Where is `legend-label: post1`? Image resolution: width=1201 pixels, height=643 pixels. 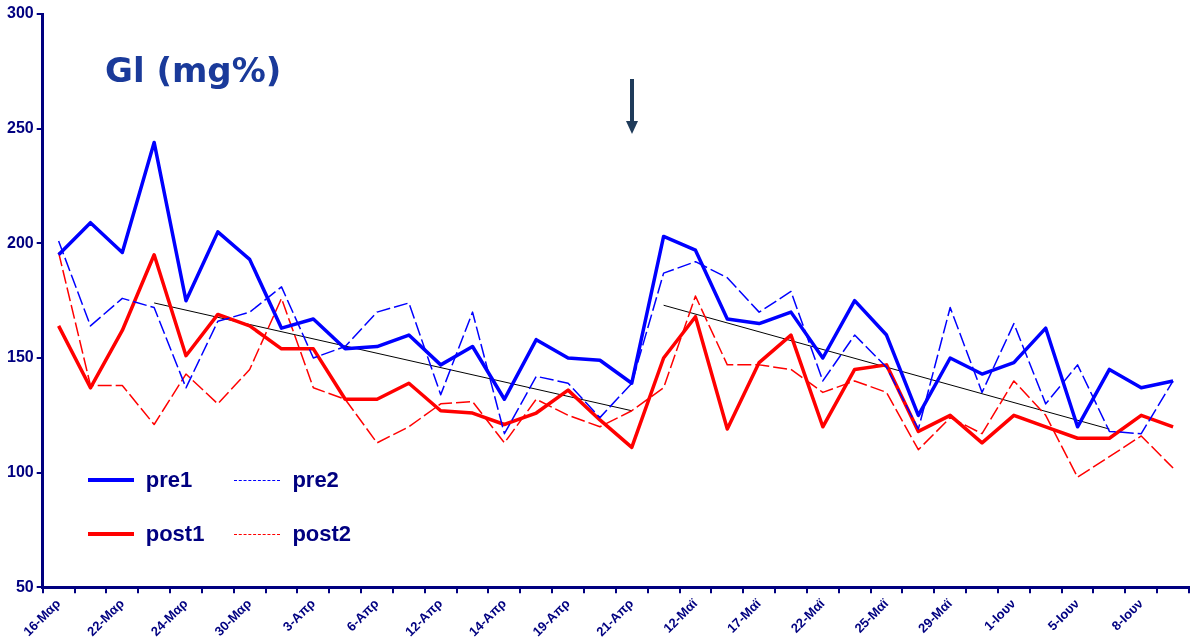 legend-label: post1 is located at coordinates (175, 534).